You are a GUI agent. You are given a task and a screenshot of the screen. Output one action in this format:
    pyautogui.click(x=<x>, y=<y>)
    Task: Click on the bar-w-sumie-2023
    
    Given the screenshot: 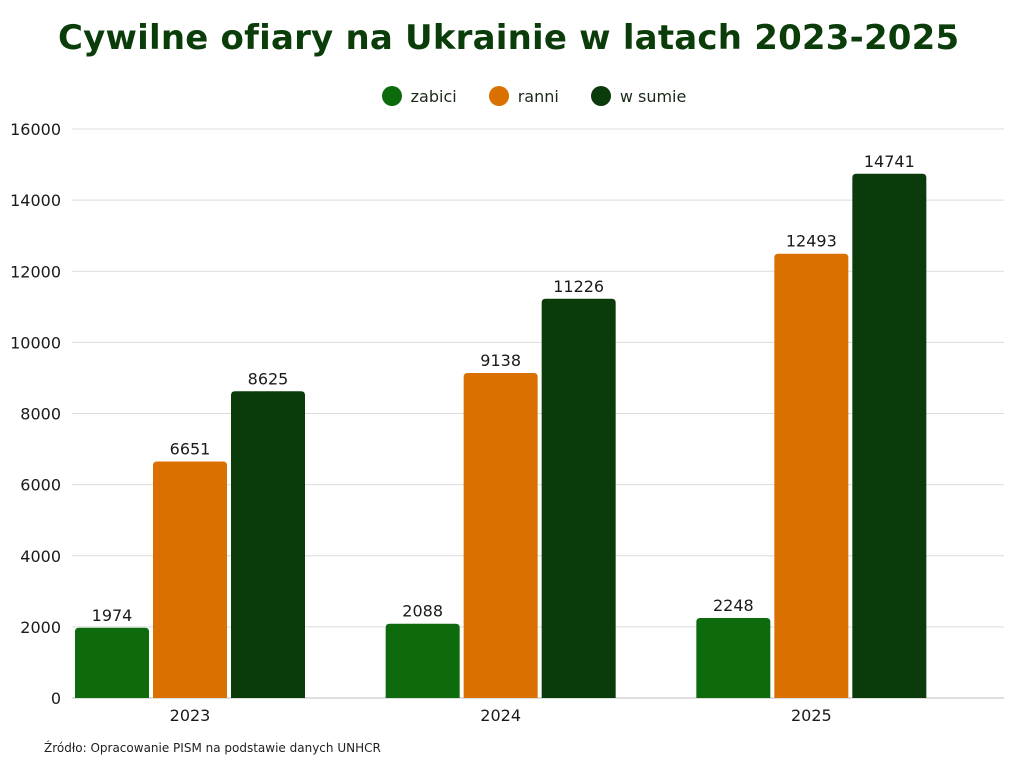 What is the action you would take?
    pyautogui.click(x=268, y=544)
    